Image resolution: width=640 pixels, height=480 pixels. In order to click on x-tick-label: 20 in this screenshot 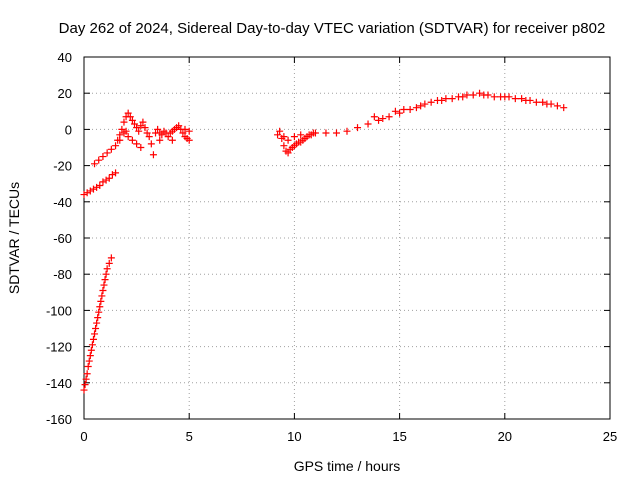, I will do `click(505, 436)`.